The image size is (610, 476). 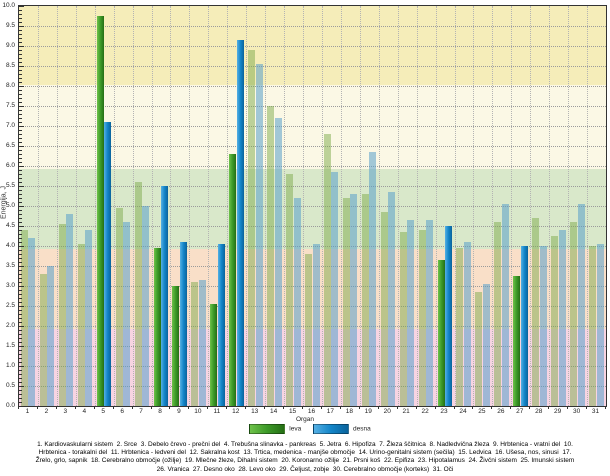 I want to click on y-tick-label: 3.5, so click(x=10, y=265).